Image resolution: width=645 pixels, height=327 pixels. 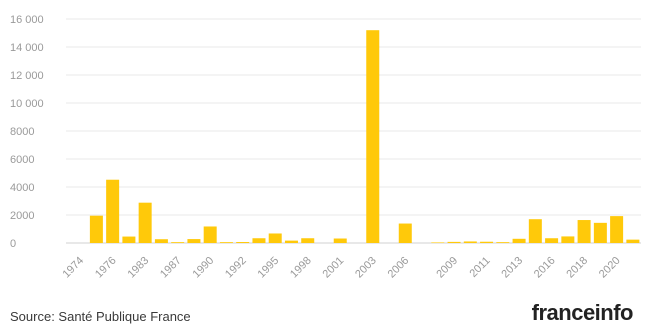 I want to click on bar-2018, so click(x=584, y=231).